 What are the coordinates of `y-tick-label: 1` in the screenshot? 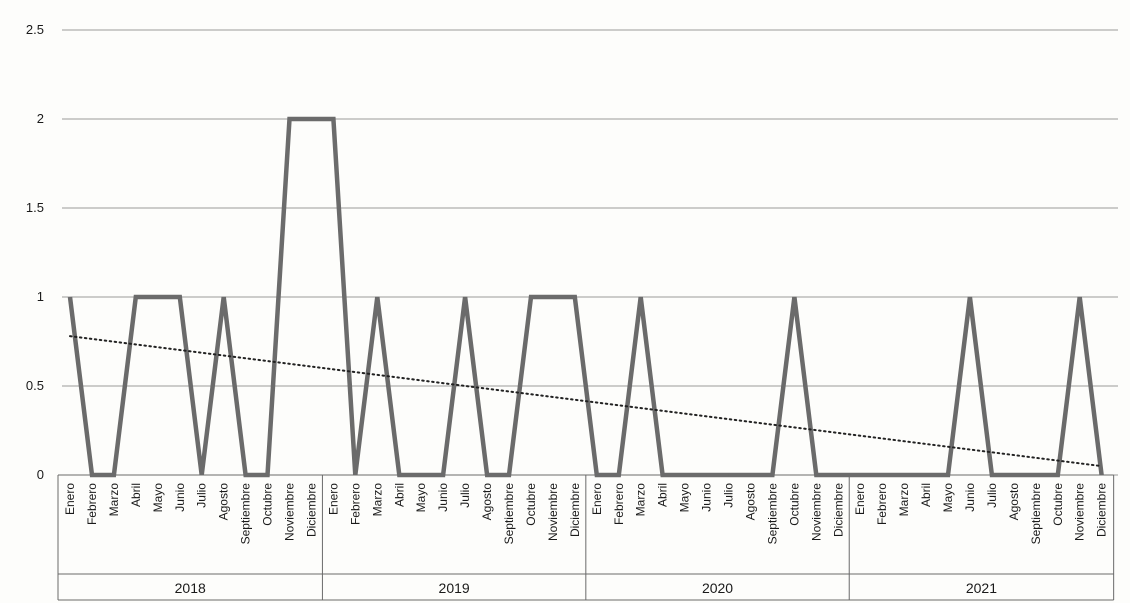 It's located at (40, 296).